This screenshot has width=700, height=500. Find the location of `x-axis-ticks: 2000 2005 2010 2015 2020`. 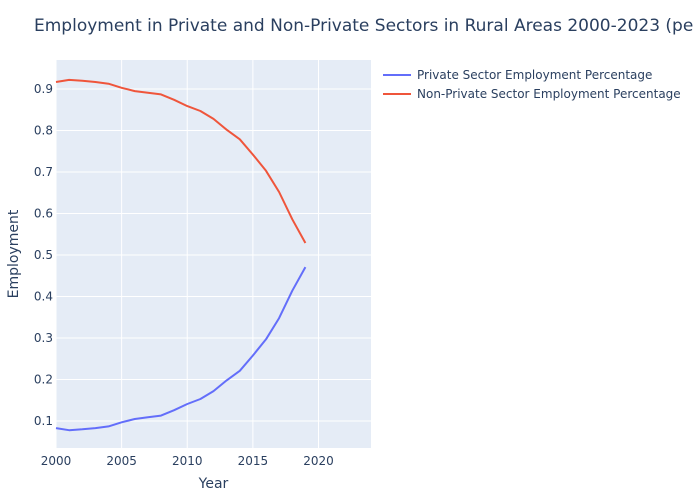

x-axis-ticks: 2000 2005 2010 2015 2020 is located at coordinates (187, 461).